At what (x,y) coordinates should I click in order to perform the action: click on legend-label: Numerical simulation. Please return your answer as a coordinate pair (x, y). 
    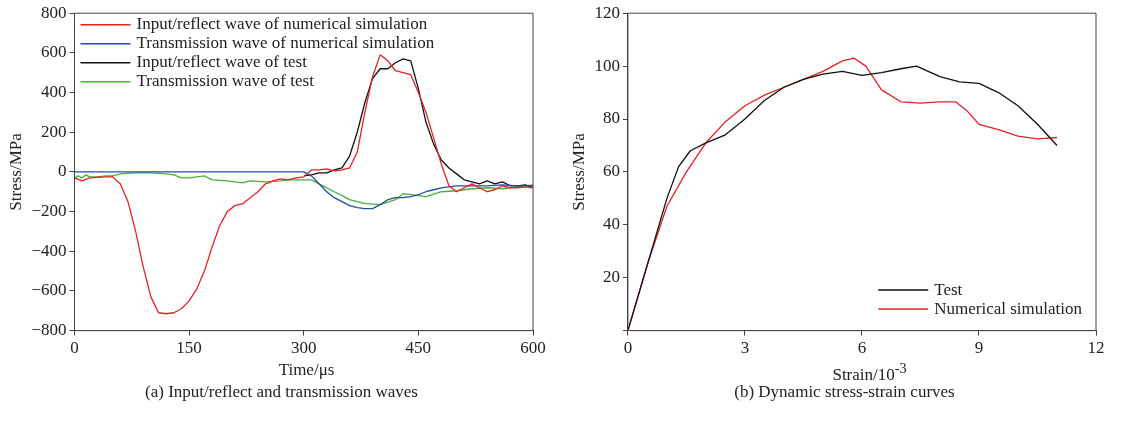
    Looking at the image, I should click on (1008, 308).